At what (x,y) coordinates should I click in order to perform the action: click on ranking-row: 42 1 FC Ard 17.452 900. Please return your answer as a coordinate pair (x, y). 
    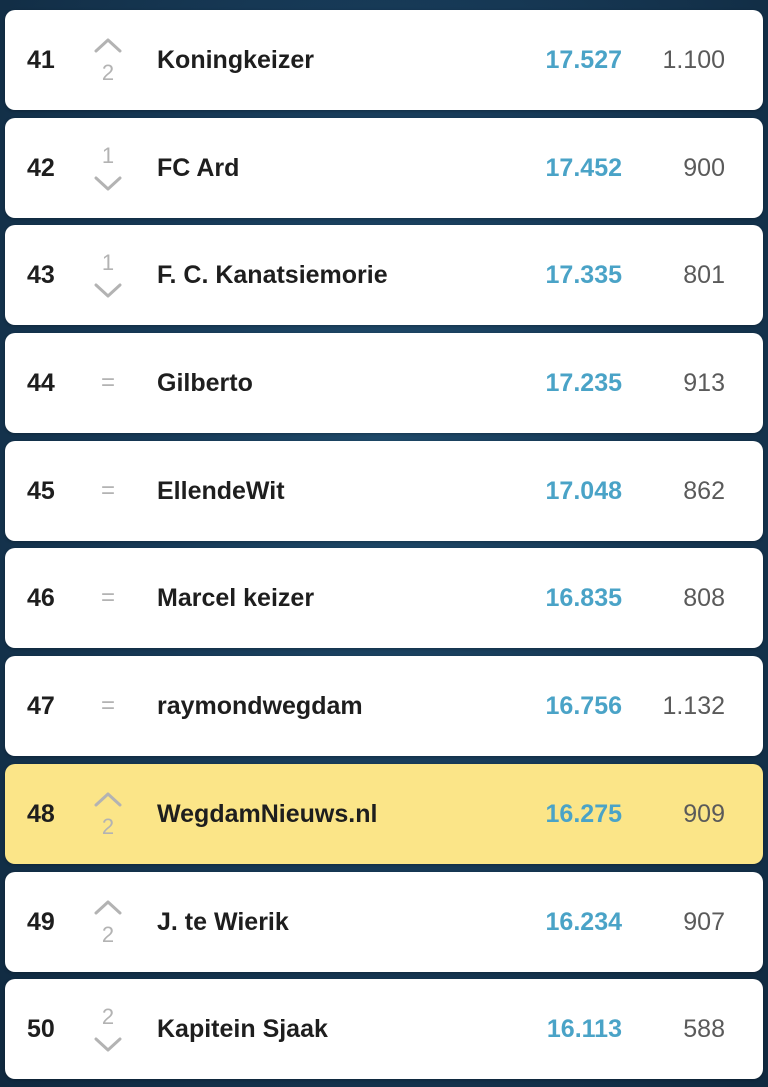
    Looking at the image, I should click on (384, 167).